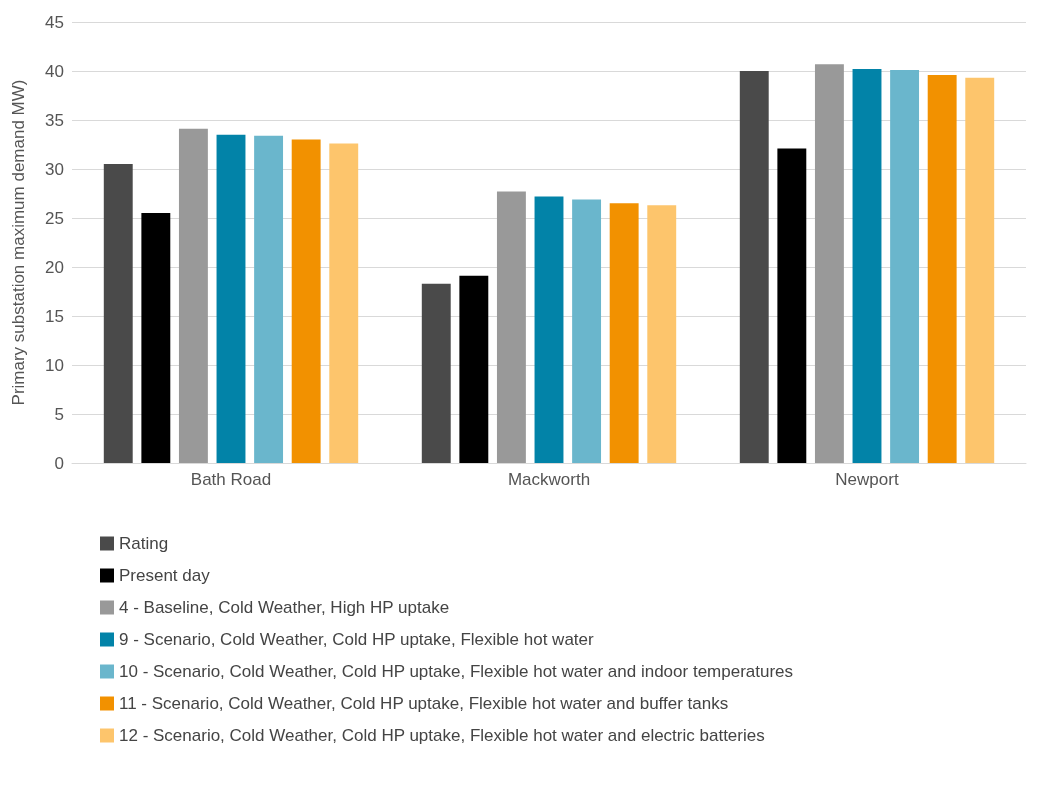 This screenshot has width=1041, height=805. Describe the element at coordinates (867, 479) in the screenshot. I see `x-tick-label: Newport` at that location.